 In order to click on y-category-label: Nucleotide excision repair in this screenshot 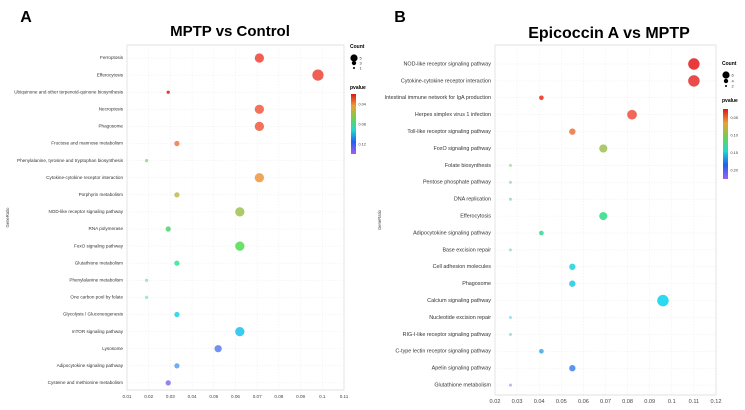, I will do `click(460, 318)`.